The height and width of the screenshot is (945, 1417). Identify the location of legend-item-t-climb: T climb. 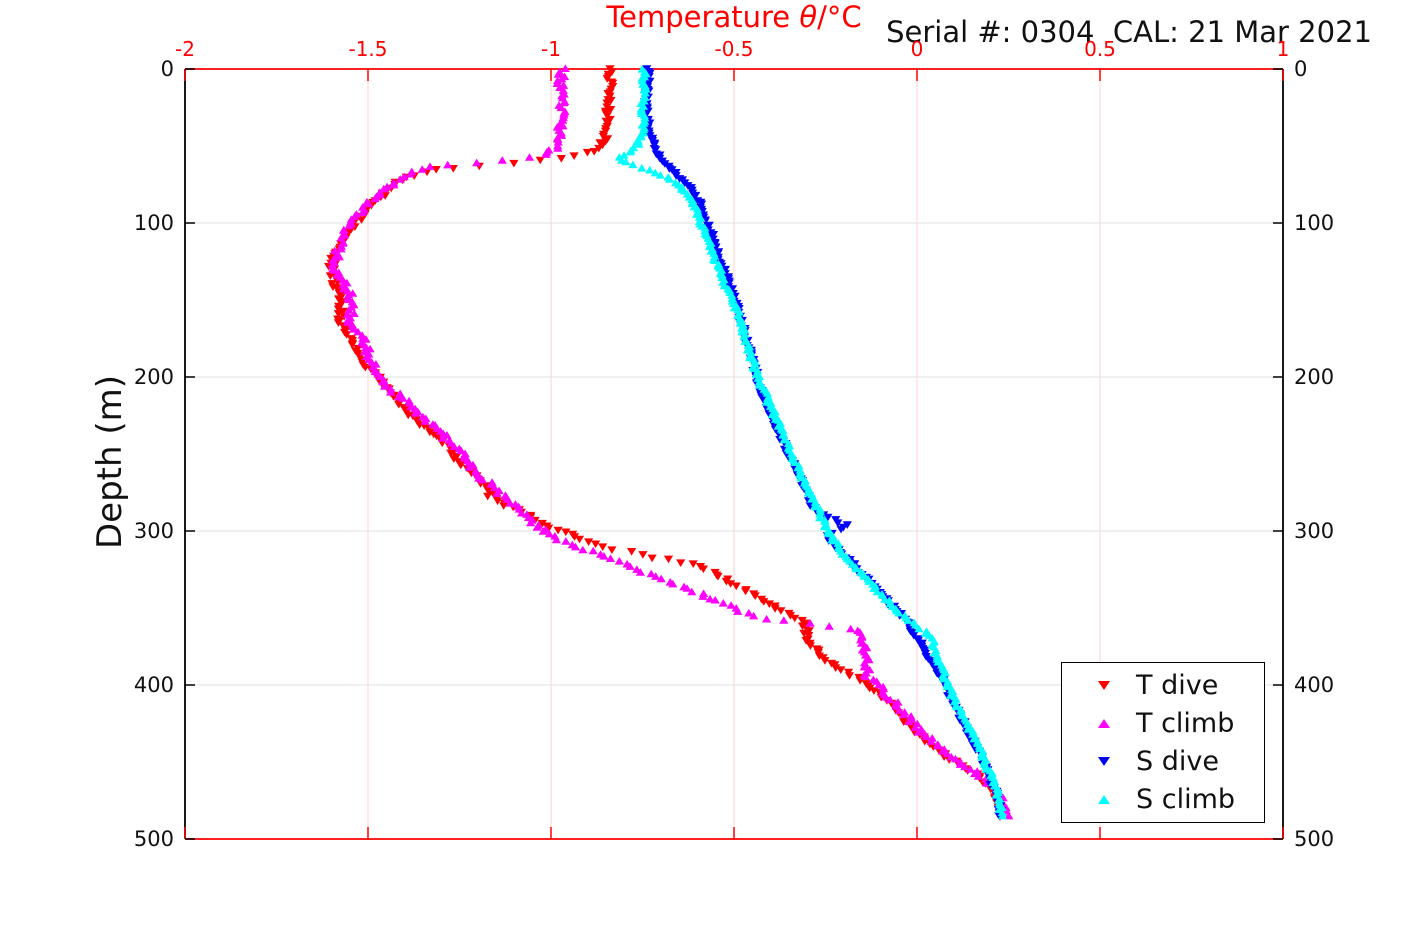
(1163, 724).